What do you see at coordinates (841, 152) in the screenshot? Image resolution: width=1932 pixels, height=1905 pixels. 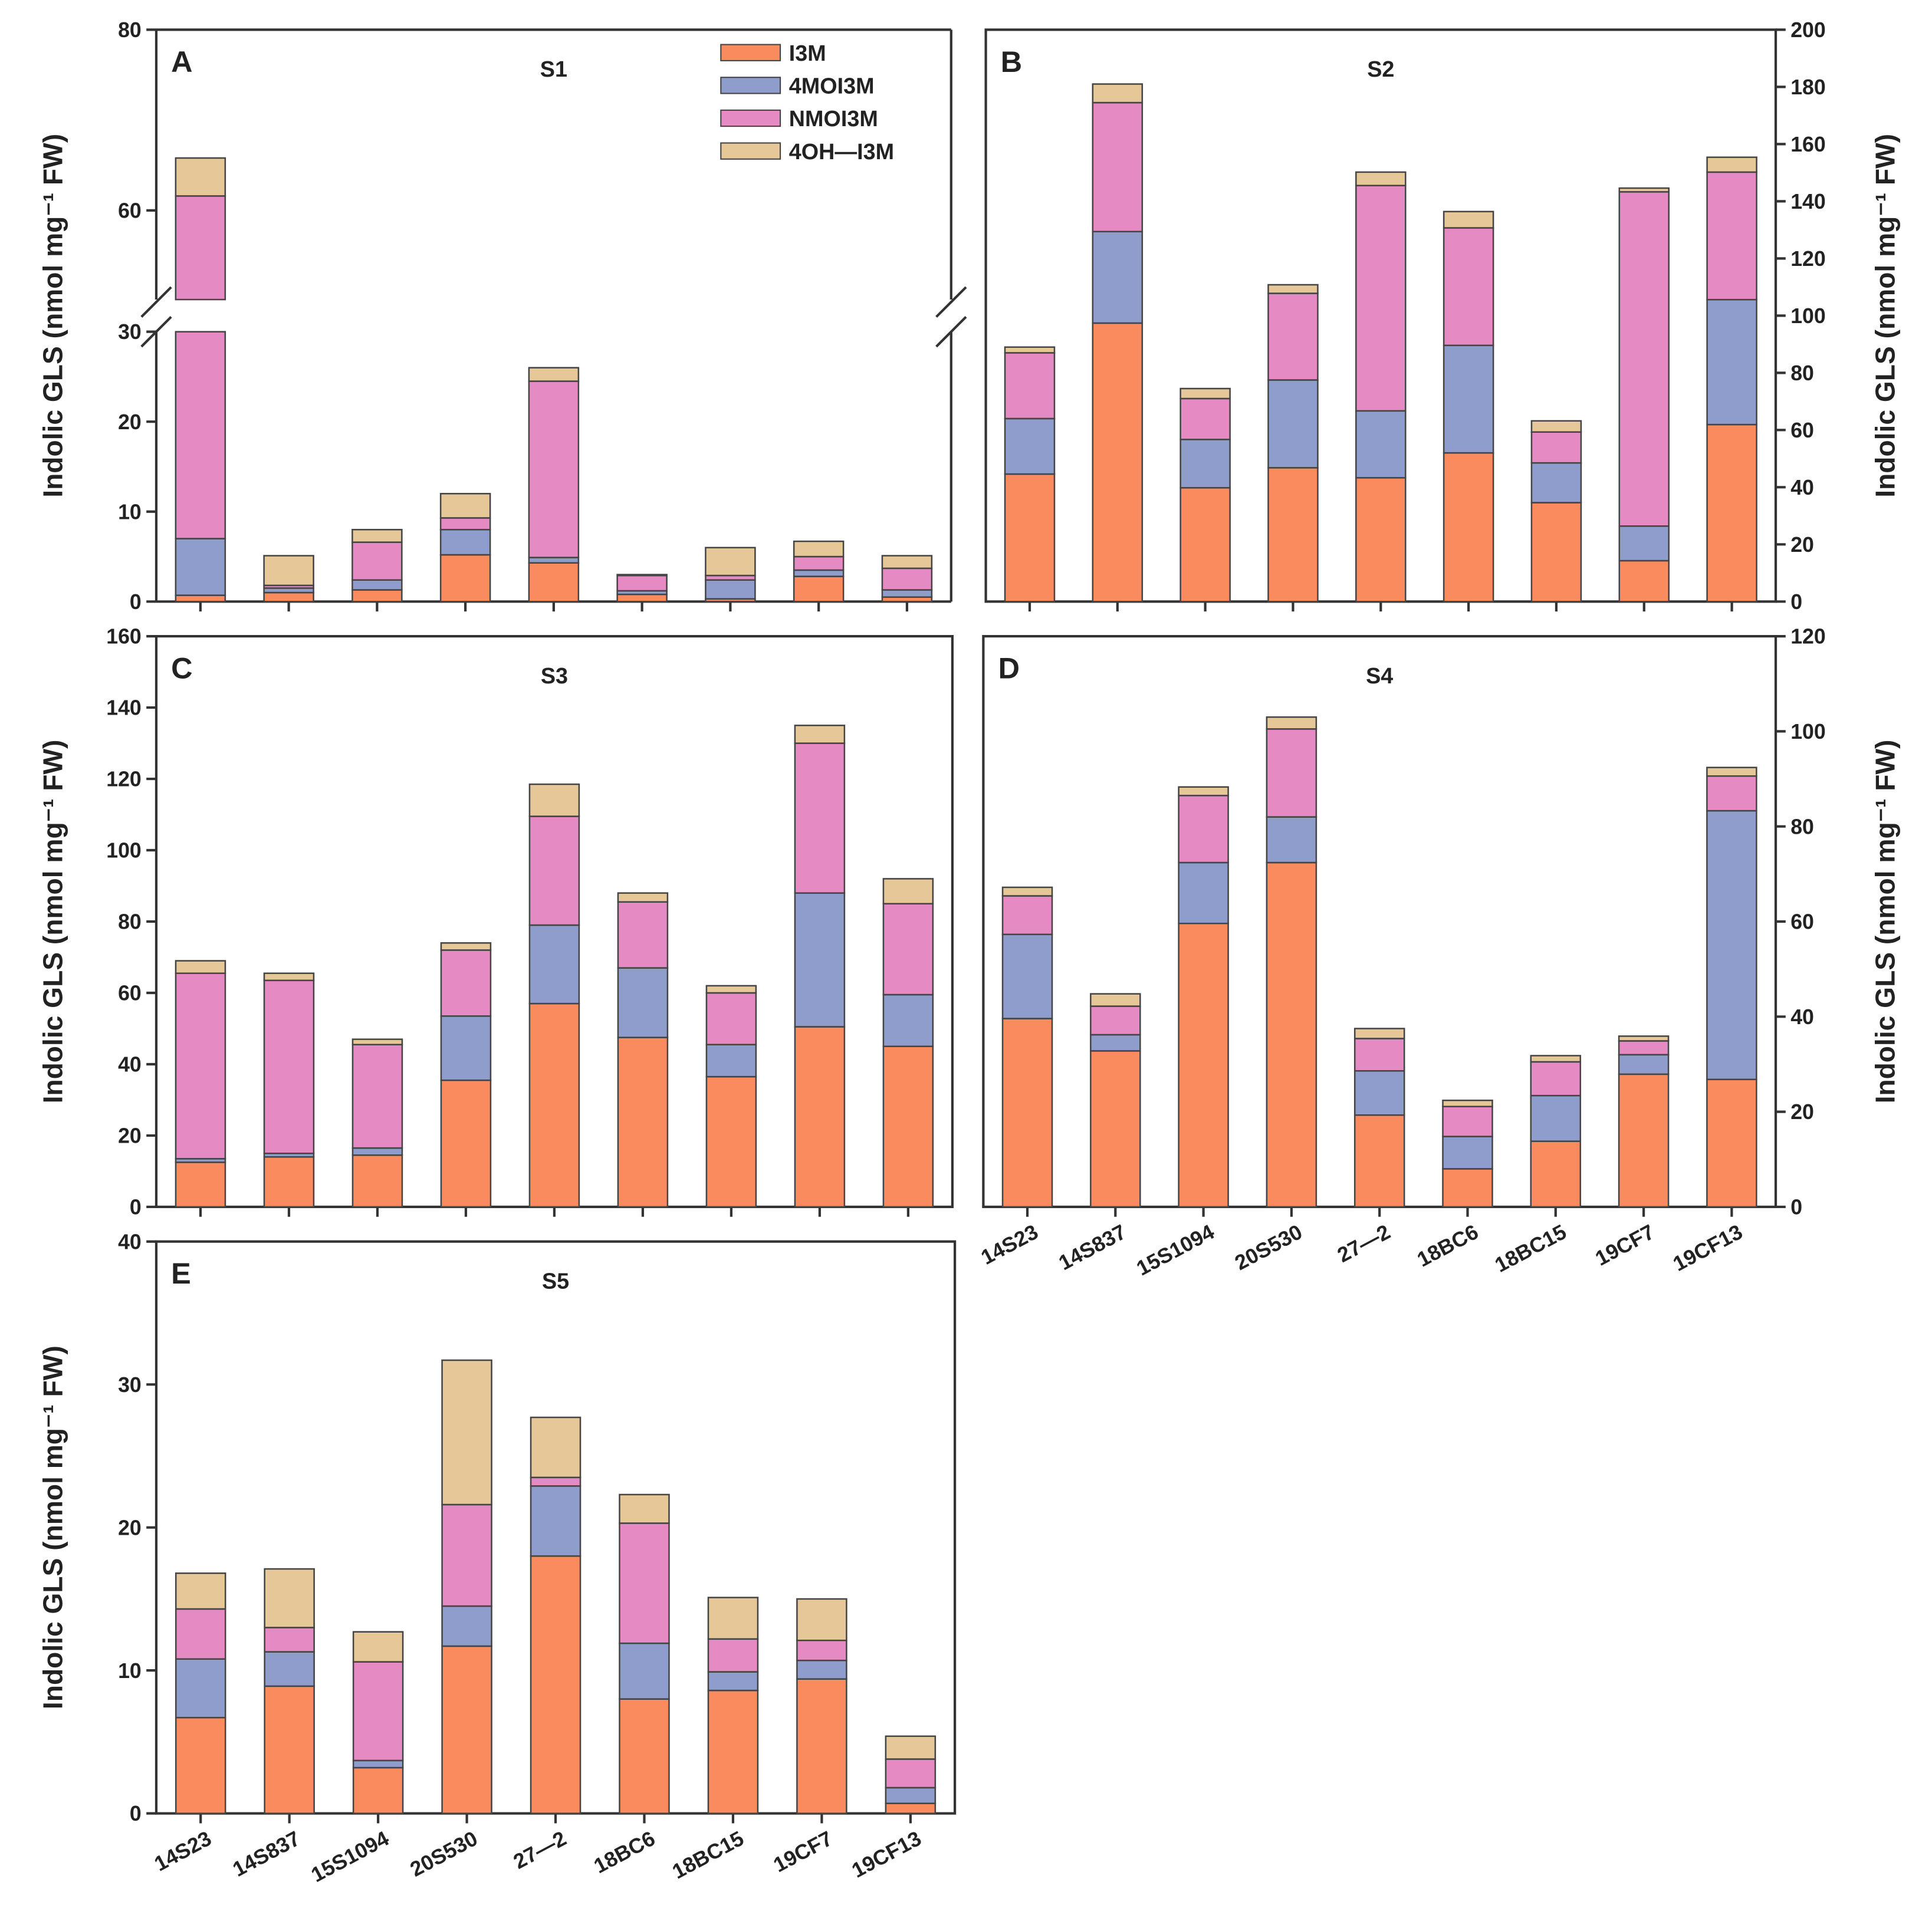 I see `legend-label: 4OH—I3M` at bounding box center [841, 152].